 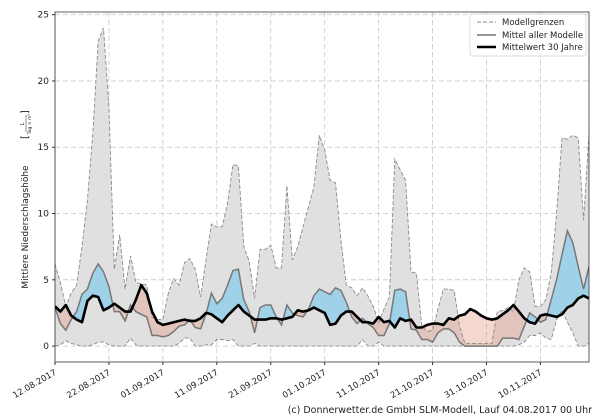 What do you see at coordinates (250, 384) in the screenshot?
I see `x-tick-label: 21.09.2017` at bounding box center [250, 384].